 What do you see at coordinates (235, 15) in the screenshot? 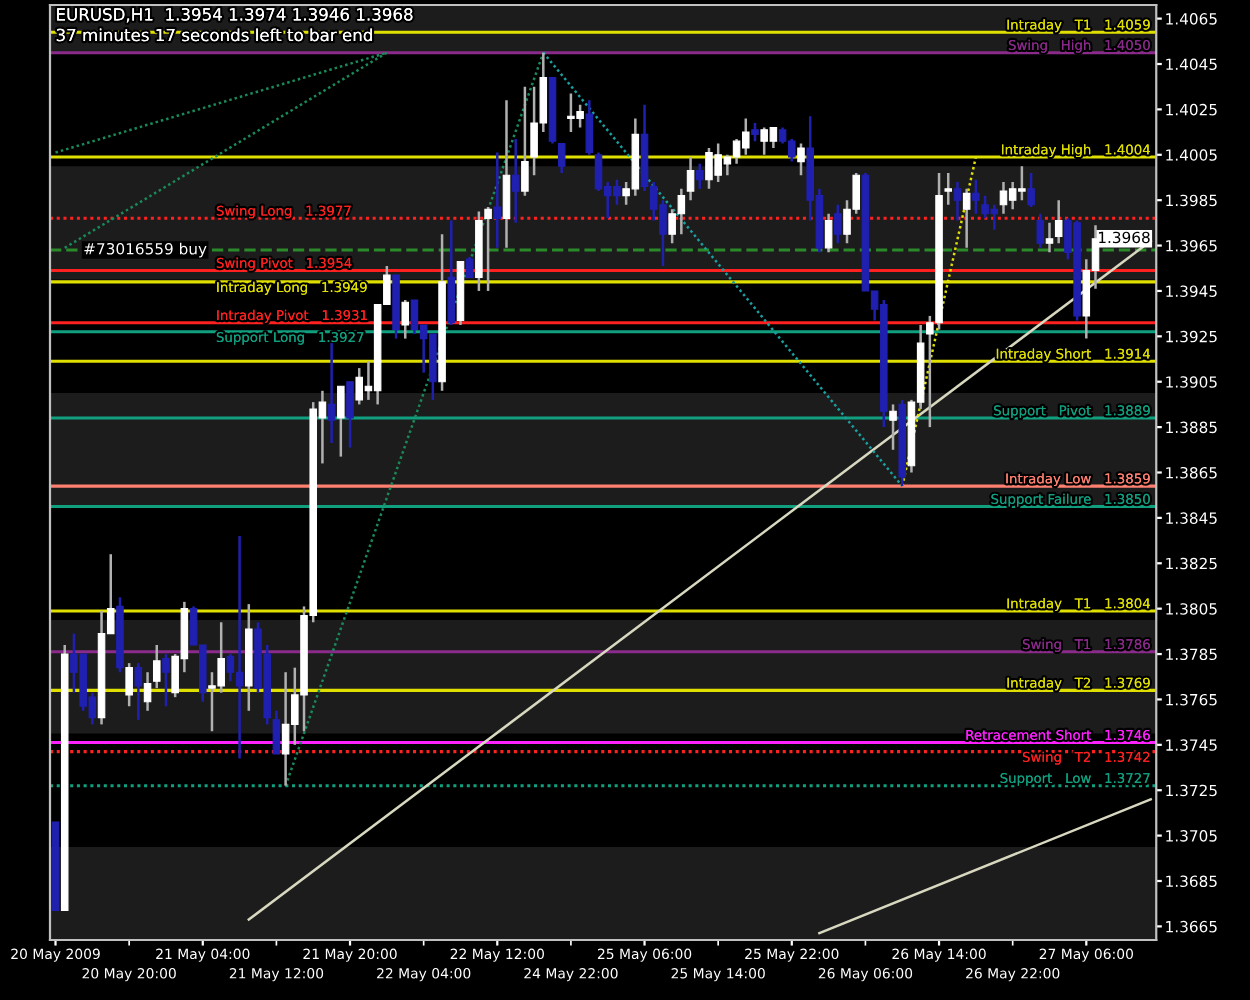
I see `chart-title: EURUSD,H1 1.3954 1.3974 1.3946 1.3968` at bounding box center [235, 15].